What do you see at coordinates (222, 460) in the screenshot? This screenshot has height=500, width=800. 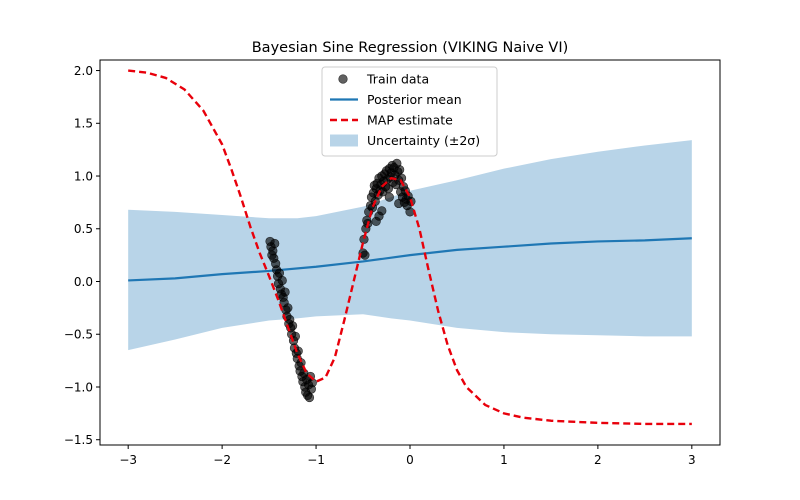 I see `x-tick-label: −2` at bounding box center [222, 460].